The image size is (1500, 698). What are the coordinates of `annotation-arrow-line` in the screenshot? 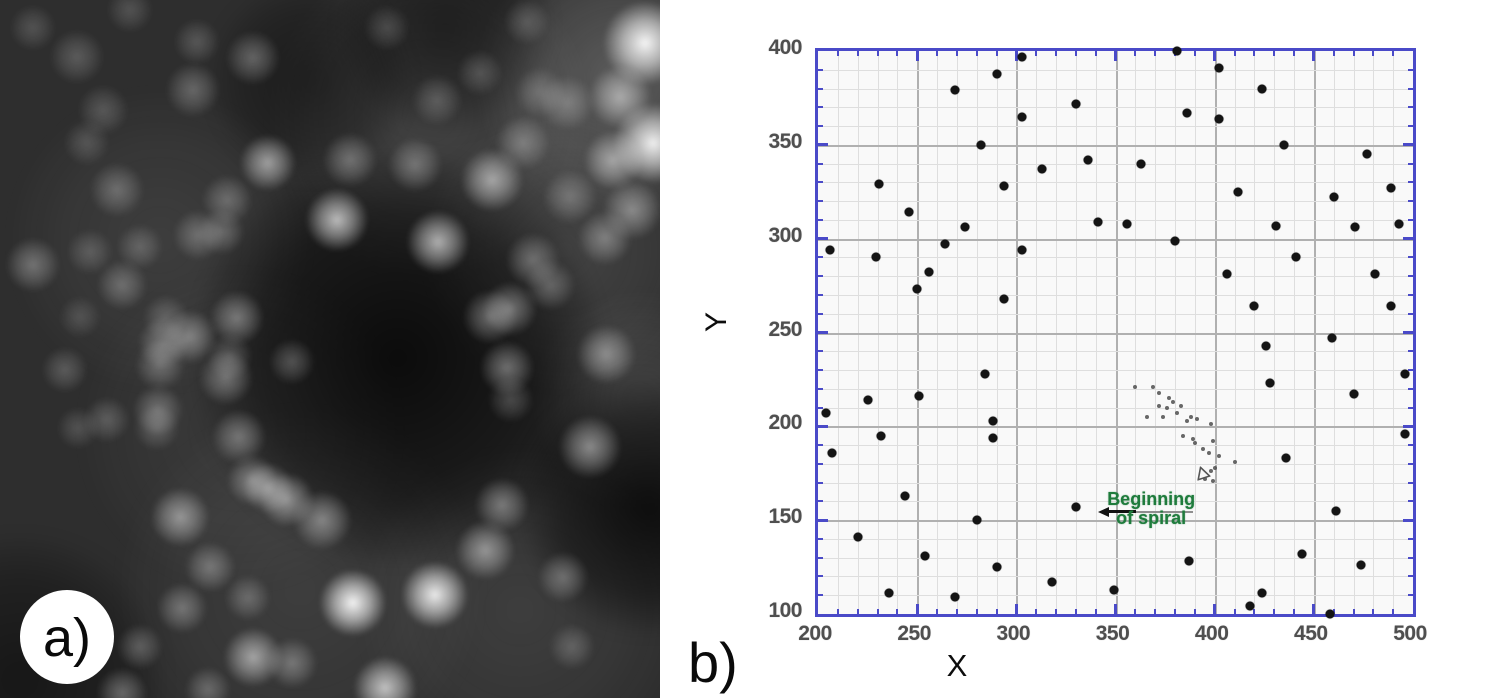 It's located at (1152, 511).